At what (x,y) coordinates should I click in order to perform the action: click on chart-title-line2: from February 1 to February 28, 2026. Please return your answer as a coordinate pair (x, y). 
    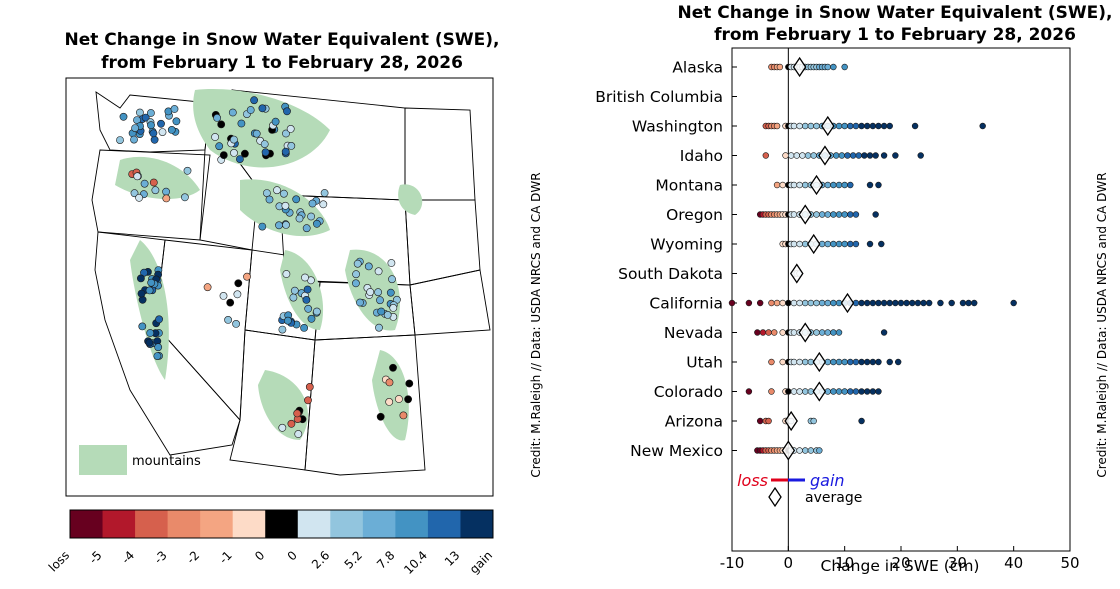
    Looking at the image, I should click on (895, 35).